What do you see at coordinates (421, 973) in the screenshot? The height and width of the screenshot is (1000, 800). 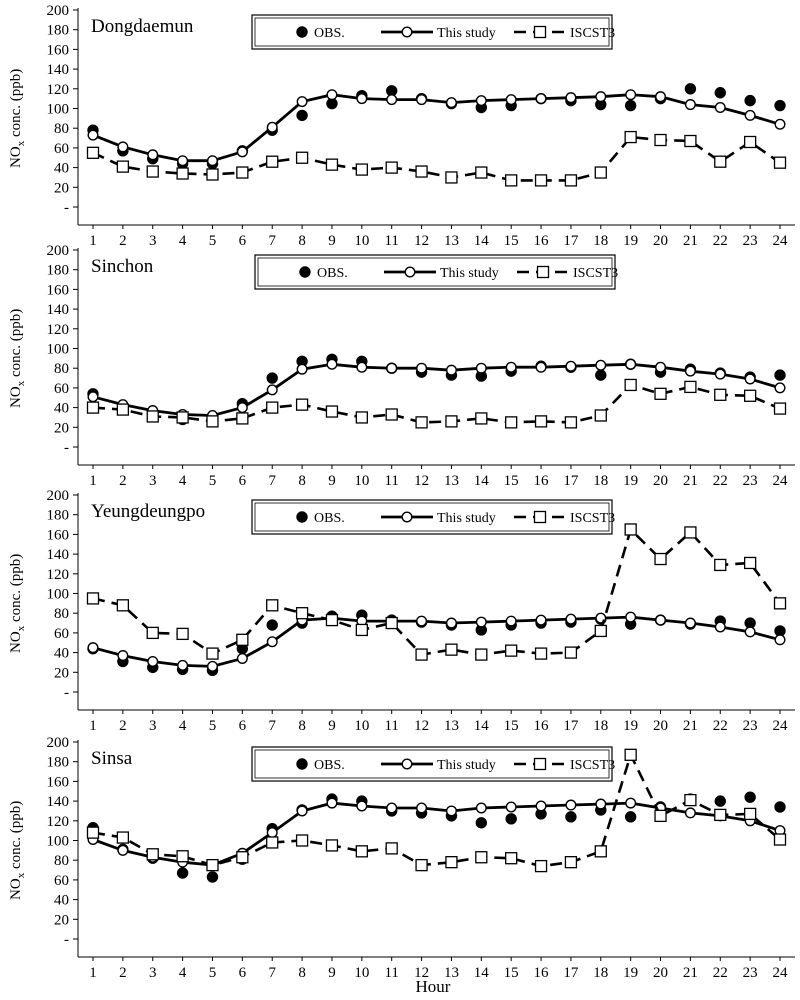 I see `x-tick-label: 12` at bounding box center [421, 973].